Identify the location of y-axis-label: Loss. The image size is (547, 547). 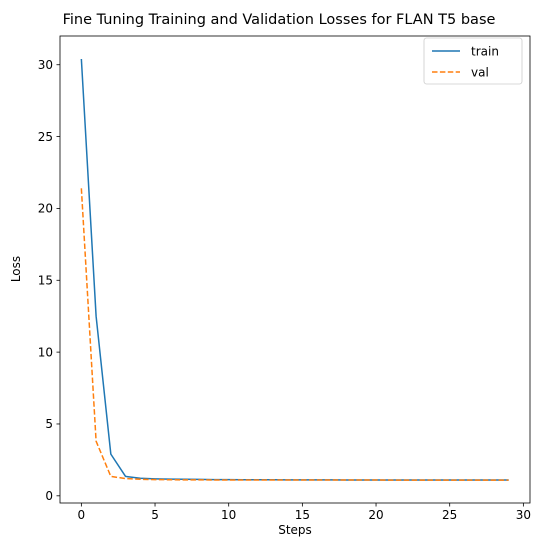
(16, 269).